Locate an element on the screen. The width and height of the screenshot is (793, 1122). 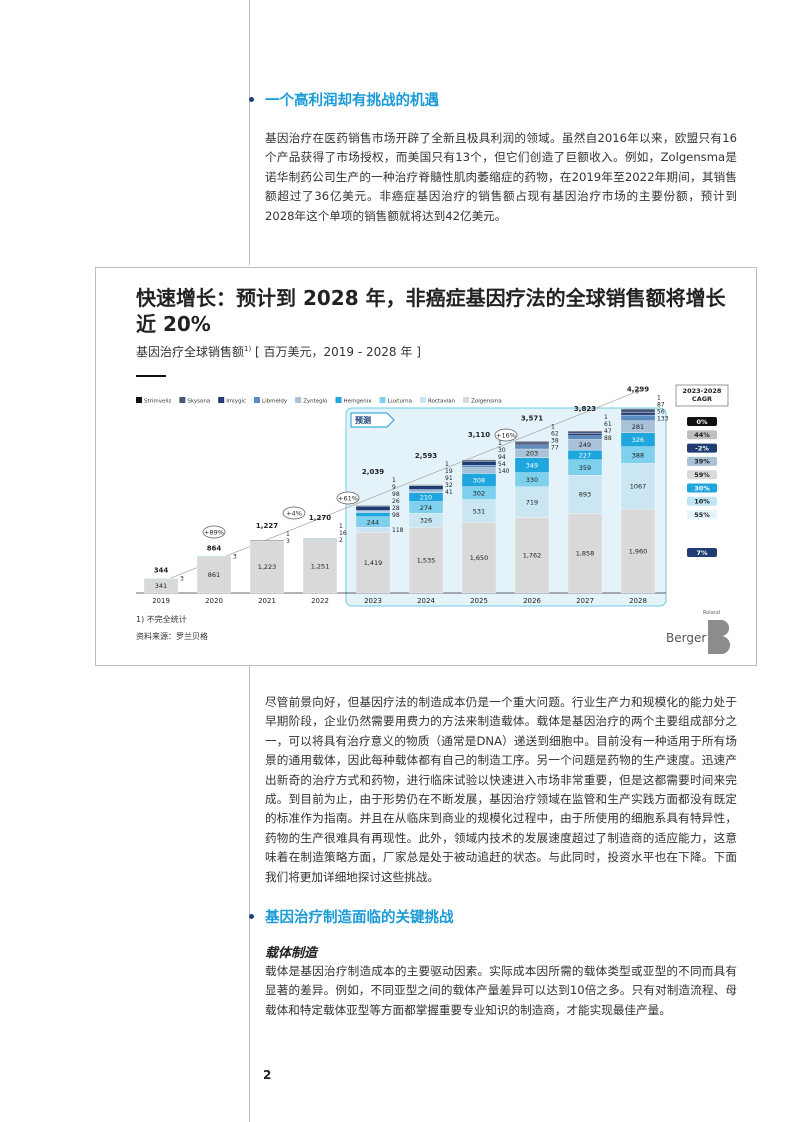
segment-label: 227 is located at coordinates (585, 455).